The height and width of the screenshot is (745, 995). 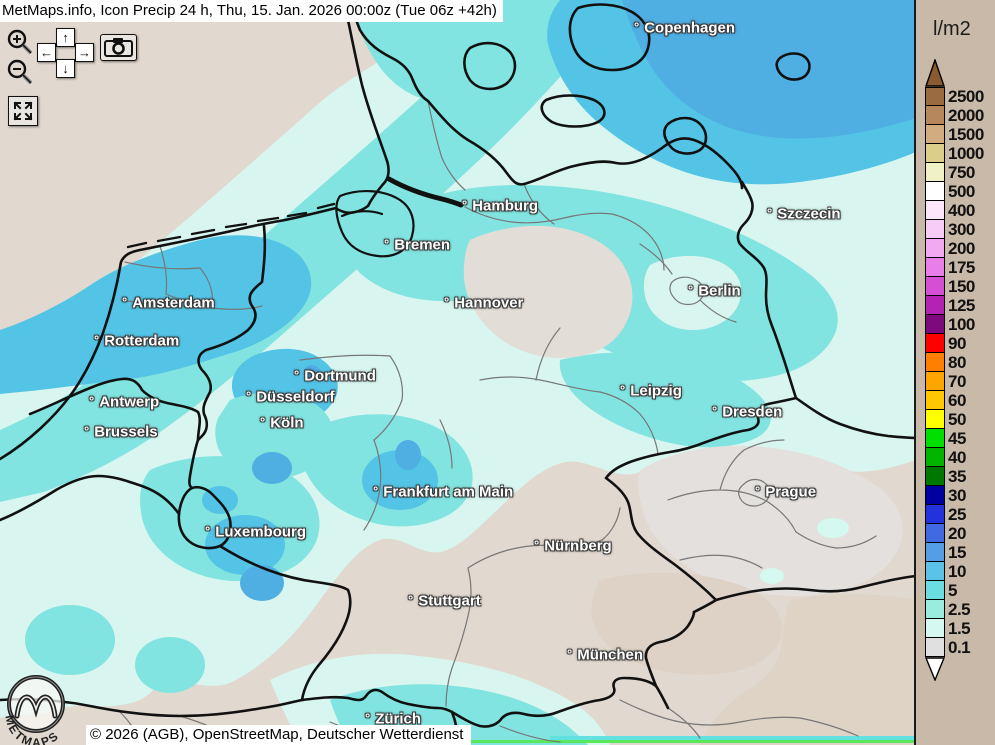 What do you see at coordinates (136, 341) in the screenshot?
I see `city-label: ° Rotterdam` at bounding box center [136, 341].